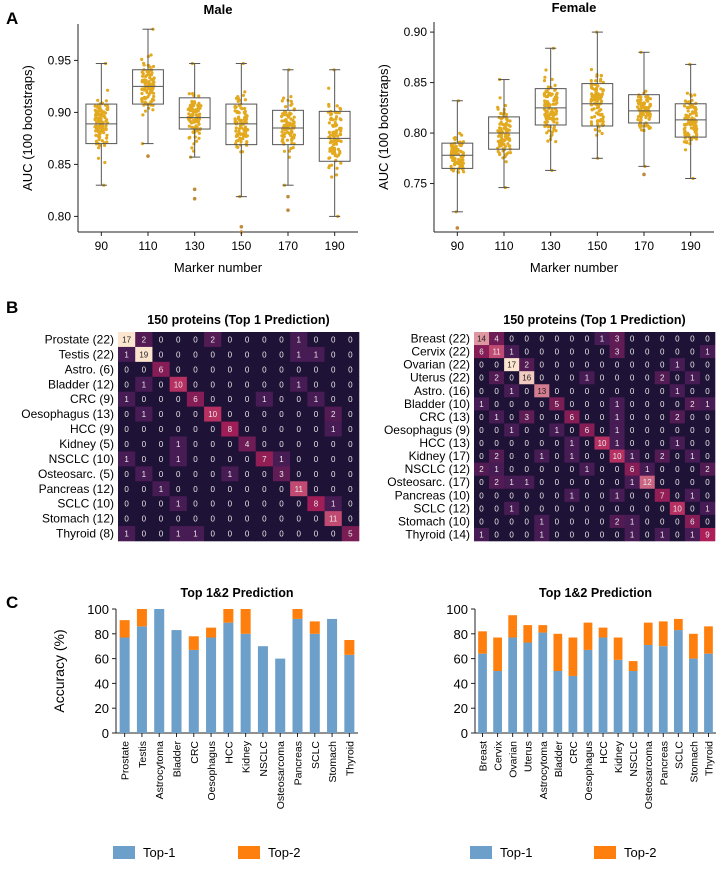 The image size is (719, 883). I want to click on iqr-box, so click(288, 127).